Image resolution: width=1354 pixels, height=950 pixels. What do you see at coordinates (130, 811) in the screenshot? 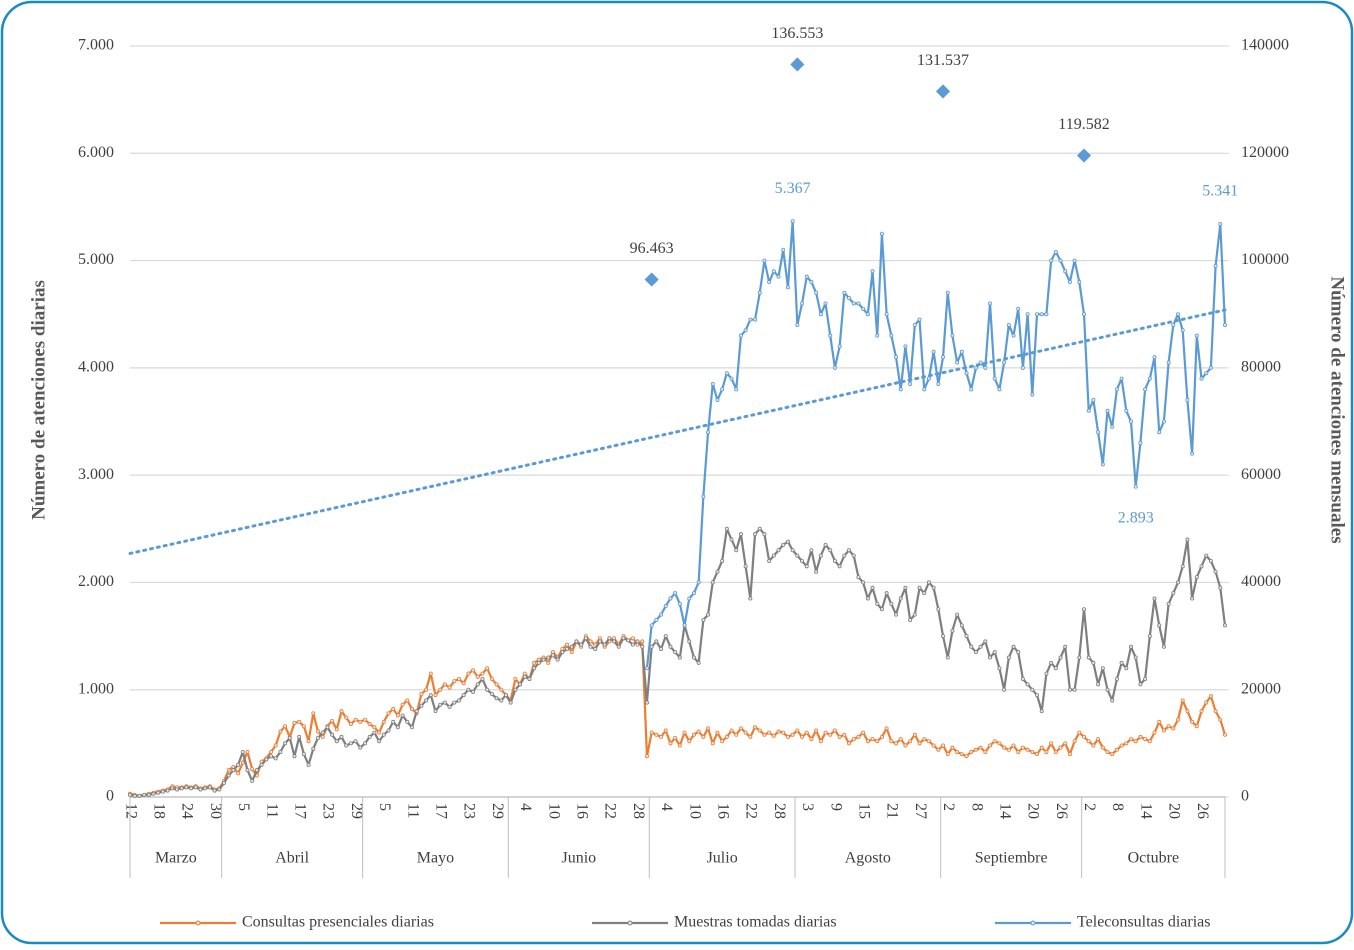
I see `x-tick-label: 12` at bounding box center [130, 811].